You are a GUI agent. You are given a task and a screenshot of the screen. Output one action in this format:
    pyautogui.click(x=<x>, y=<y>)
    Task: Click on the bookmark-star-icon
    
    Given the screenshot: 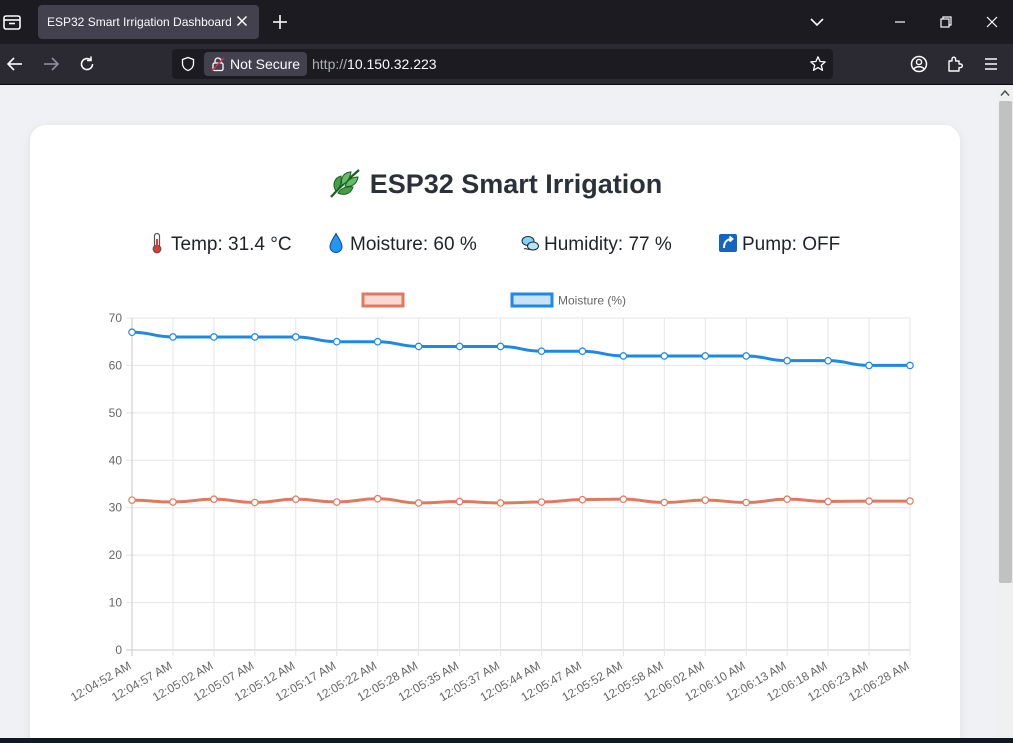 What is the action you would take?
    pyautogui.click(x=818, y=64)
    